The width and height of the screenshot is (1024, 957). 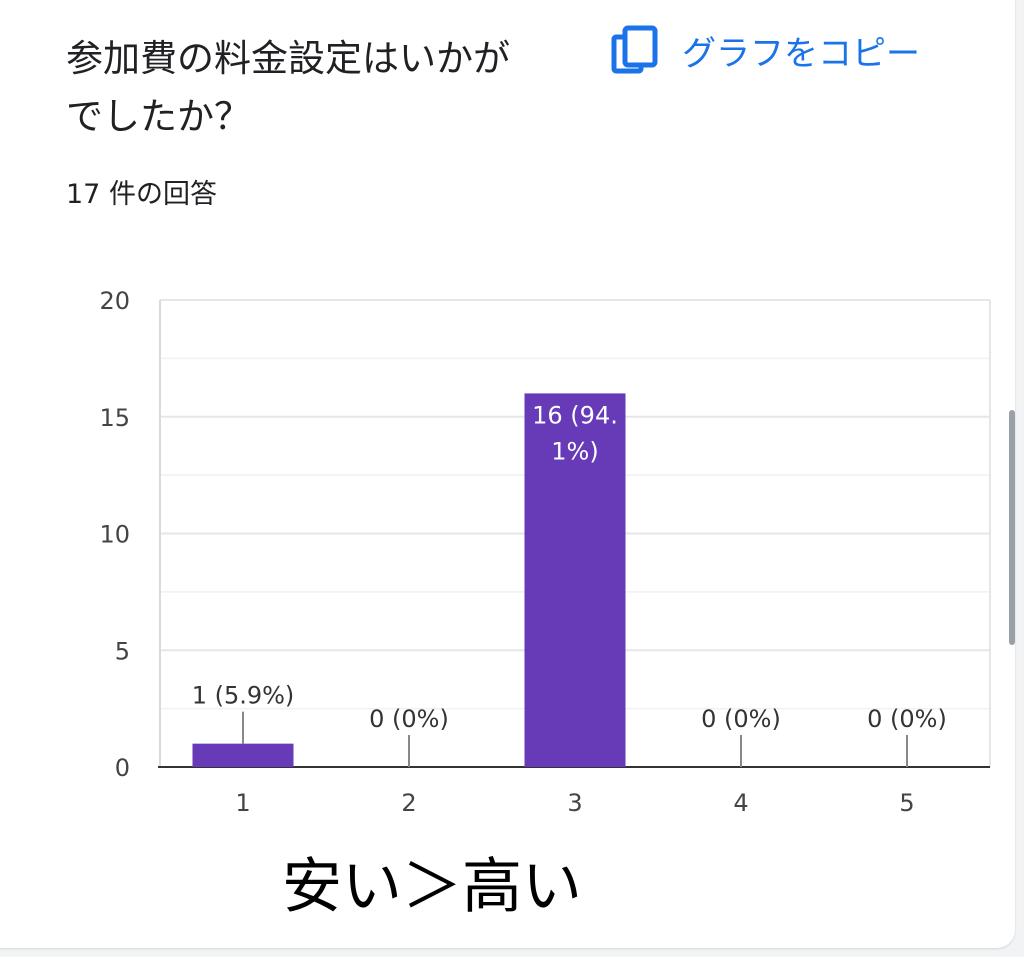 What do you see at coordinates (574, 803) in the screenshot?
I see `x-tick-label: 3` at bounding box center [574, 803].